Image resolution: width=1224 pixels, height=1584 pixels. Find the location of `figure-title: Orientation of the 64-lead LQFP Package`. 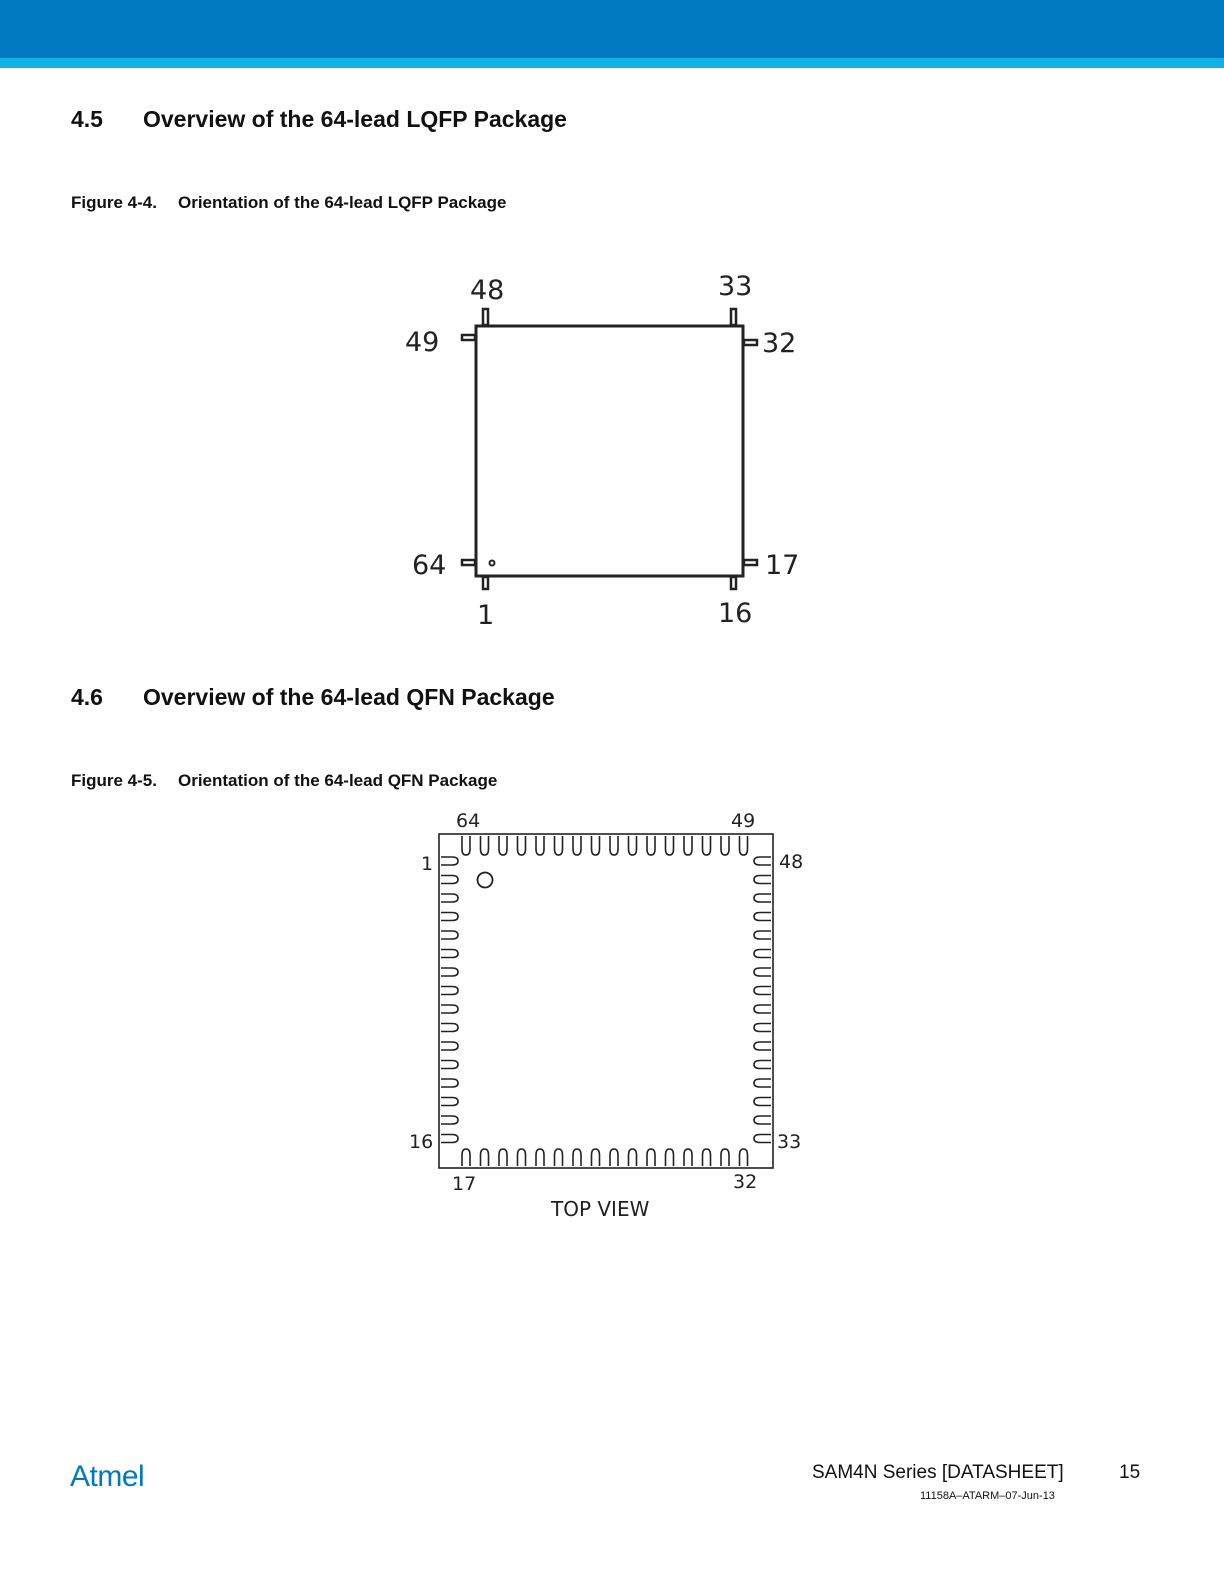

figure-title: Orientation of the 64-lead LQFP Package is located at coordinates (342, 202).